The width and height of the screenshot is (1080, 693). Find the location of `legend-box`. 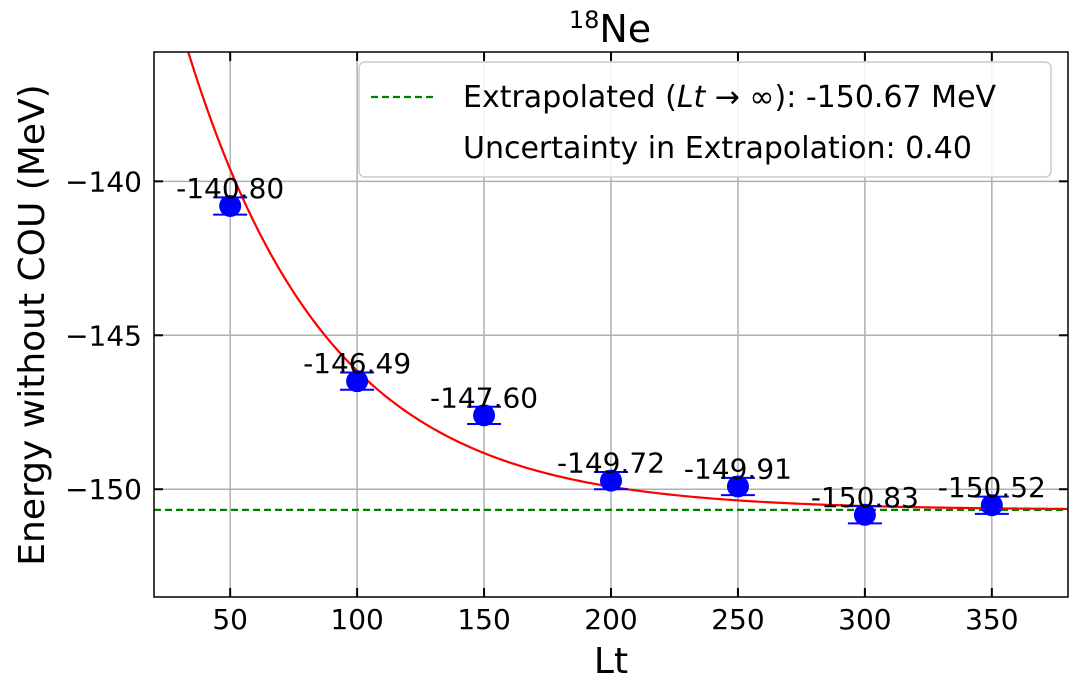

legend-box is located at coordinates (705, 119).